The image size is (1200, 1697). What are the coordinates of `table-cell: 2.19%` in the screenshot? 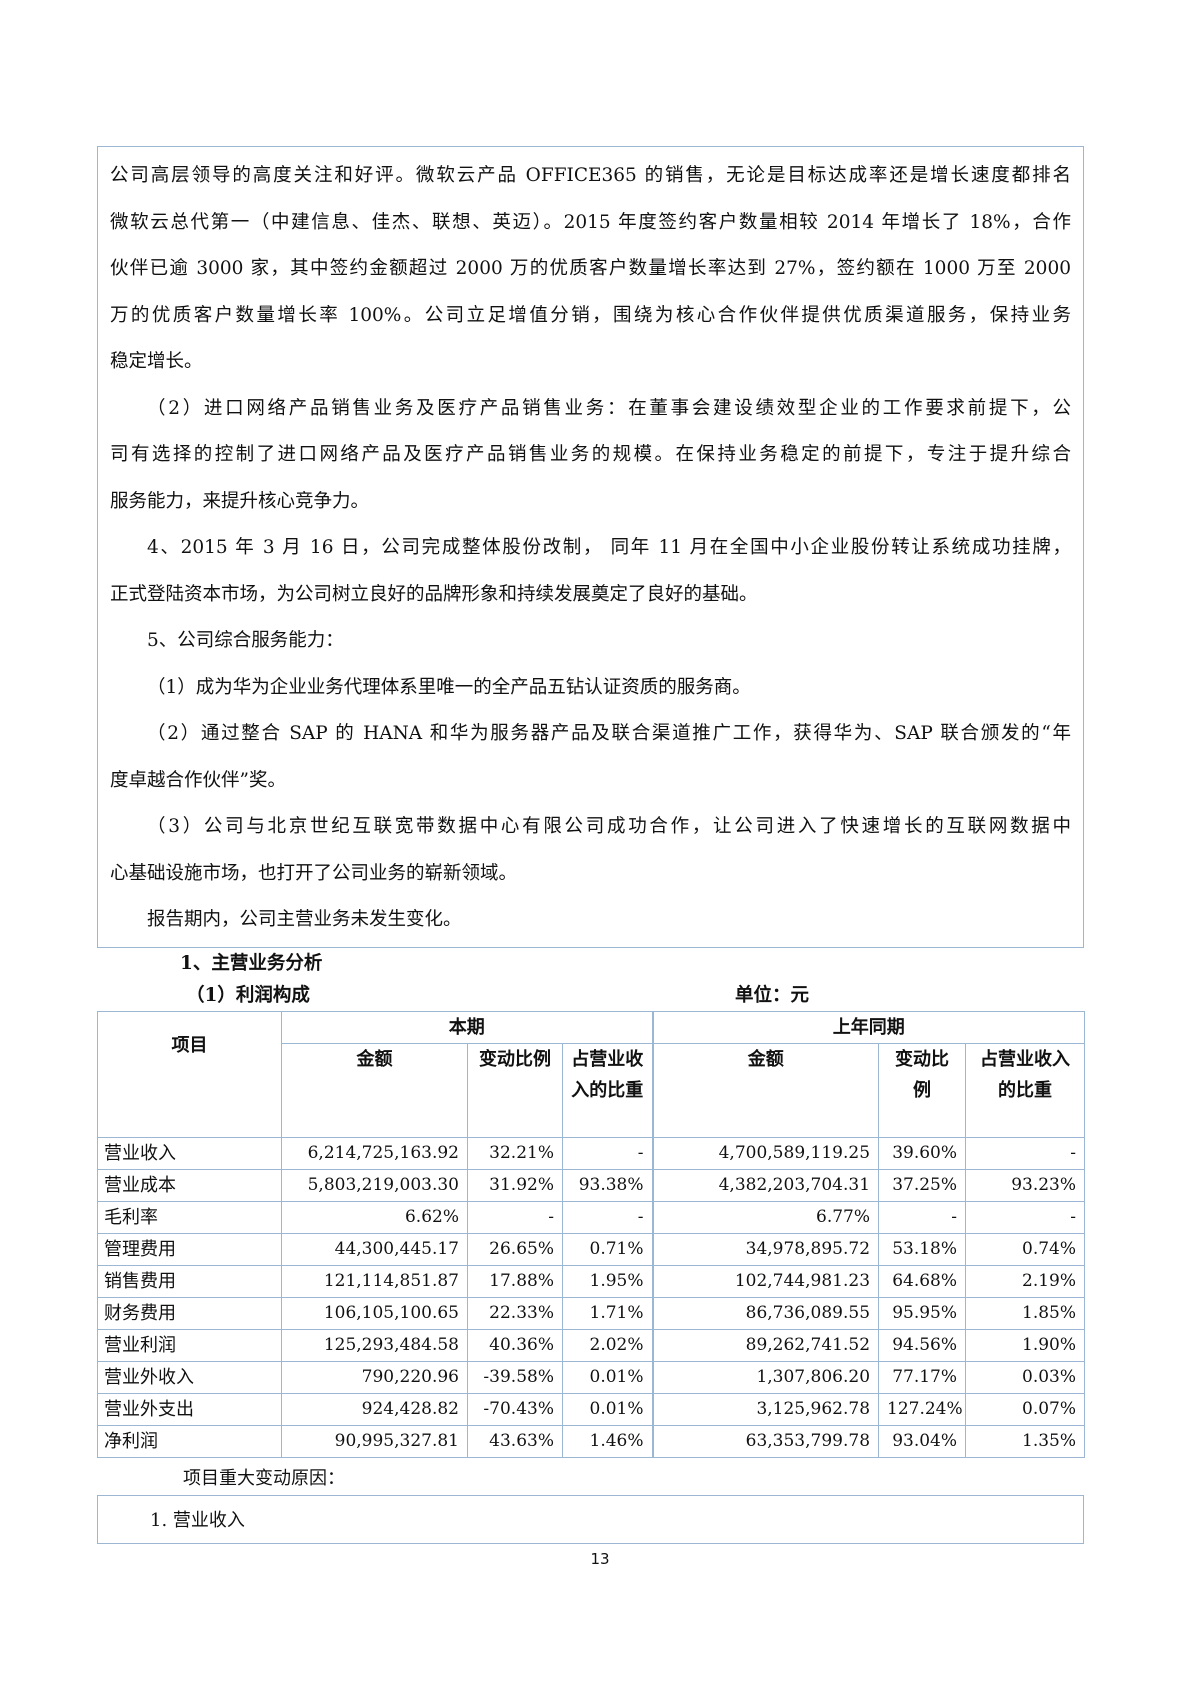 It's located at (1025, 1281).